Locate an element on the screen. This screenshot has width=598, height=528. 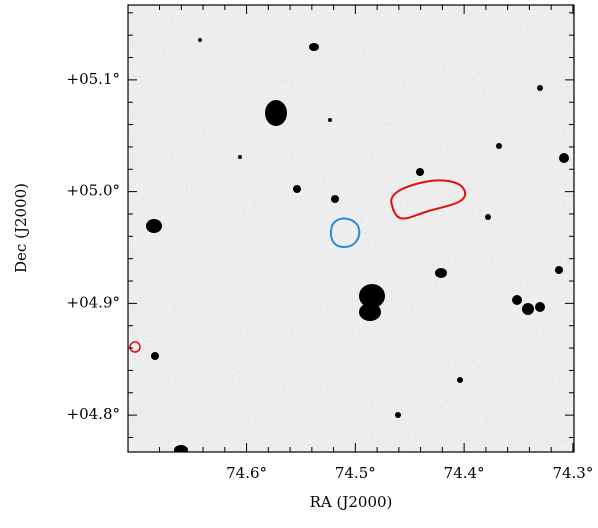
x-tick-label: 74.4° is located at coordinates (464, 473).